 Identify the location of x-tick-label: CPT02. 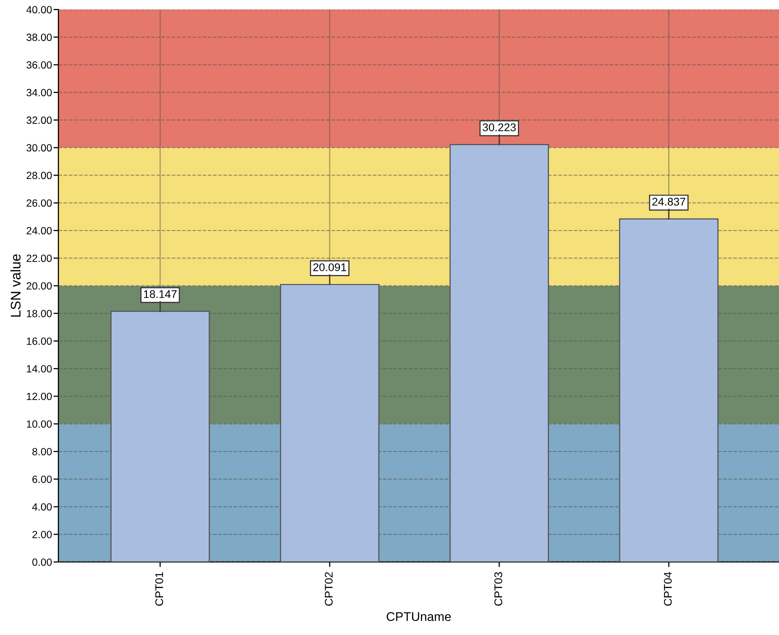
(328, 589).